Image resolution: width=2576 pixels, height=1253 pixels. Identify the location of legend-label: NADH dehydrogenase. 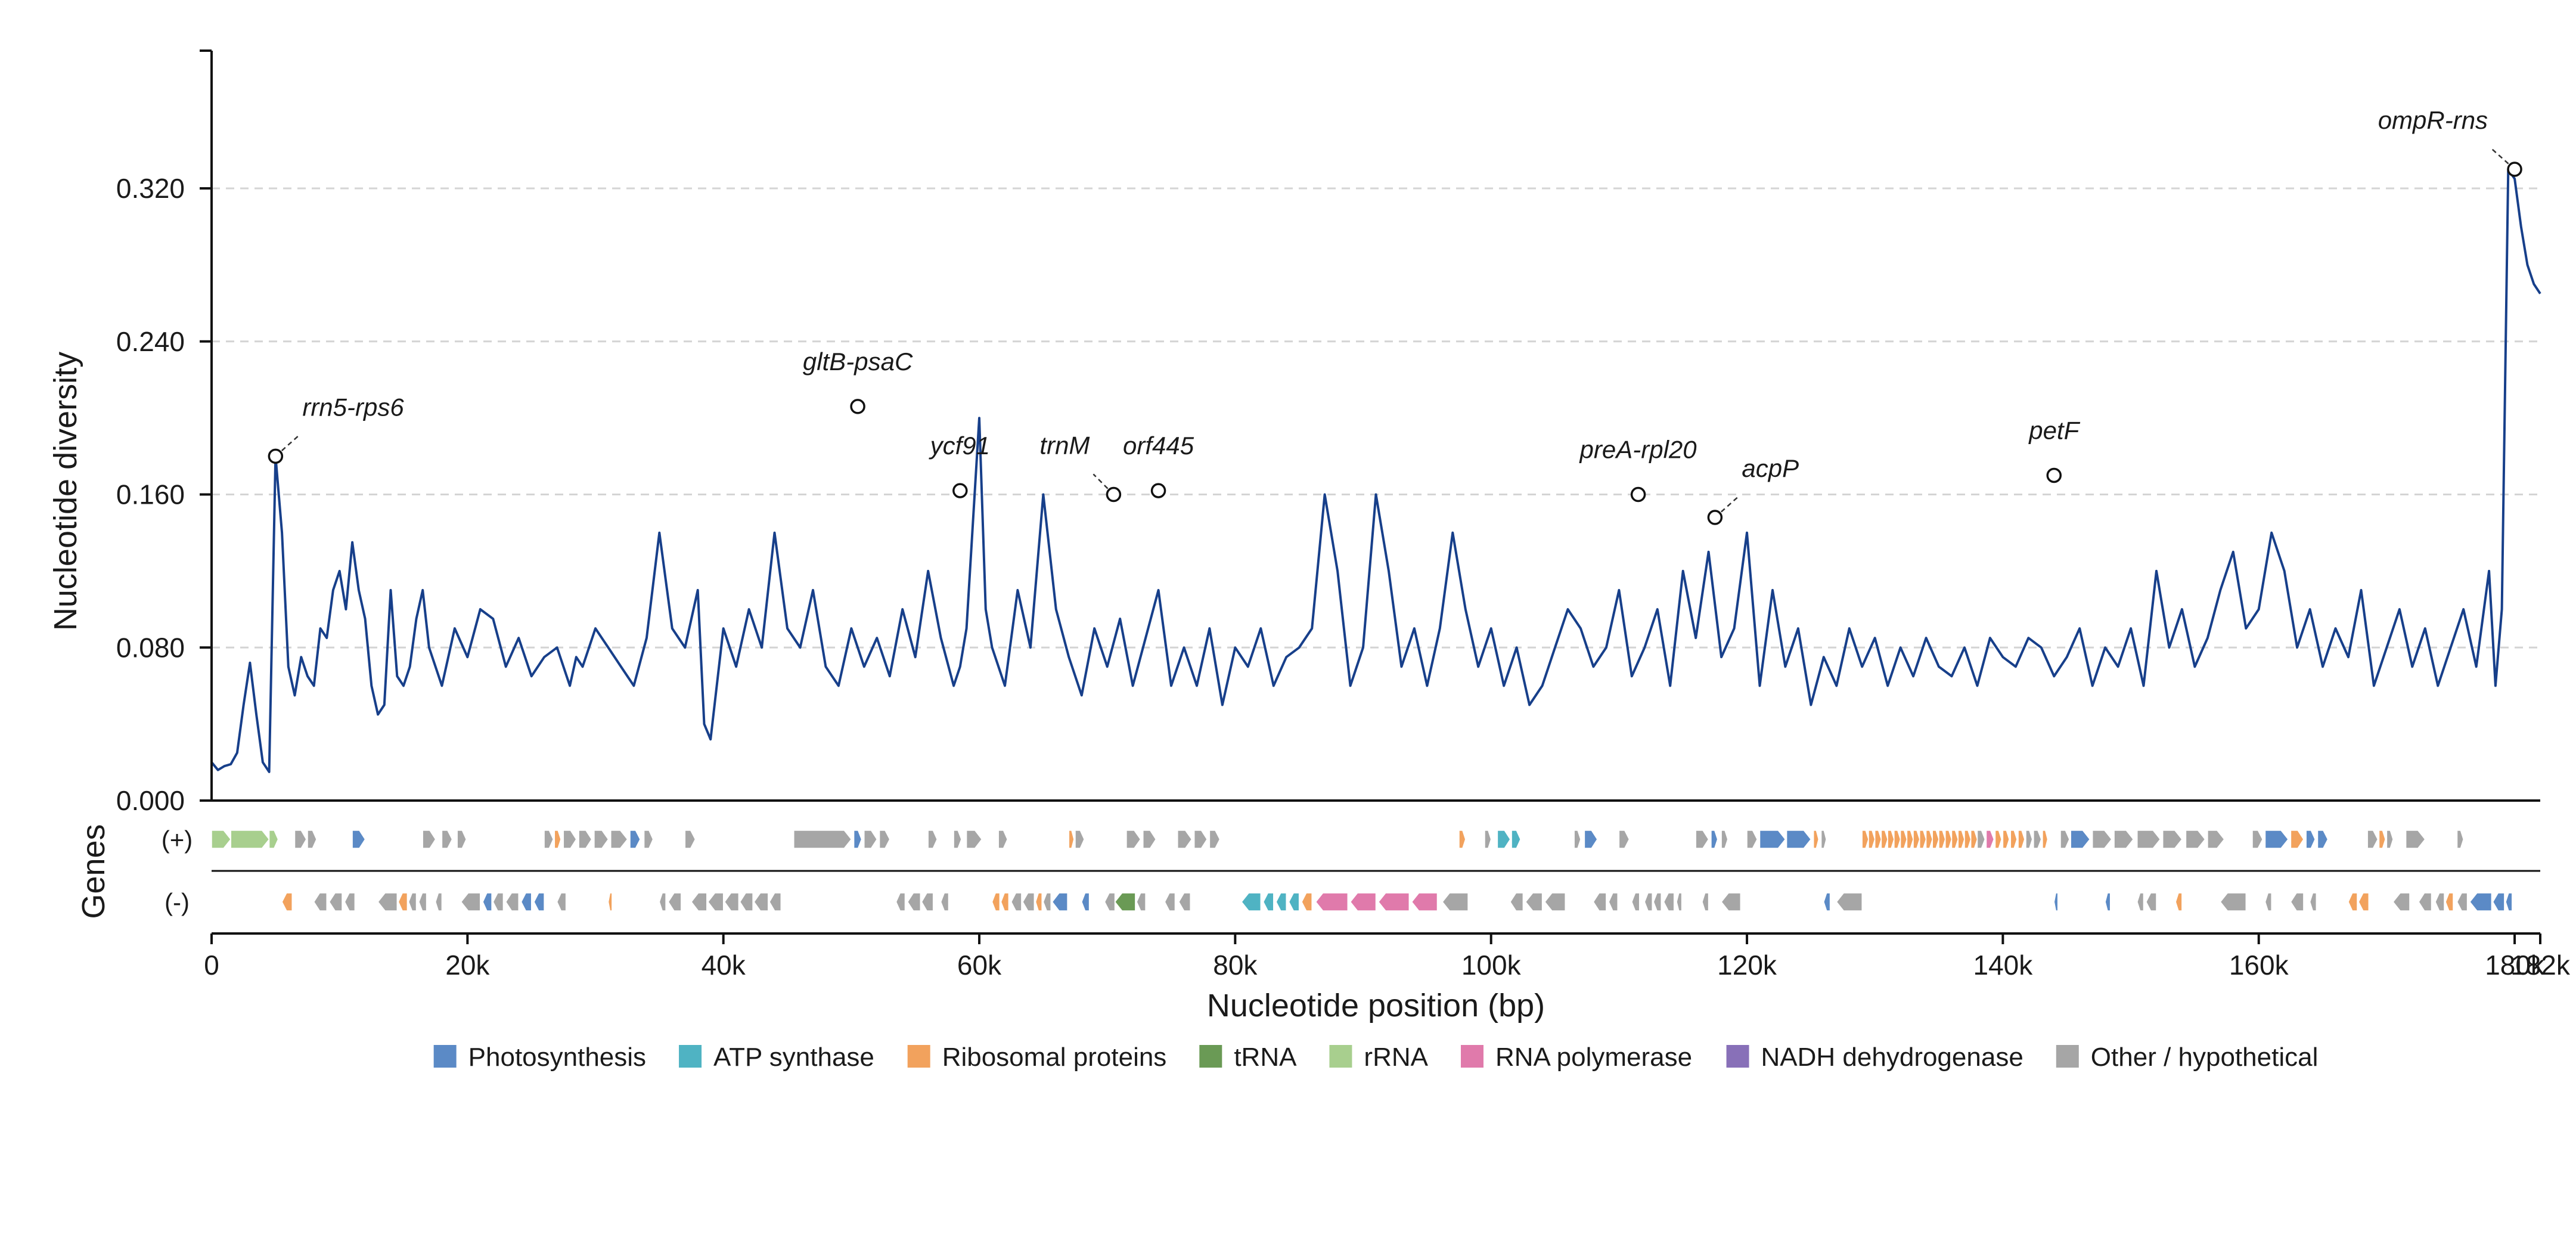
(1892, 1057).